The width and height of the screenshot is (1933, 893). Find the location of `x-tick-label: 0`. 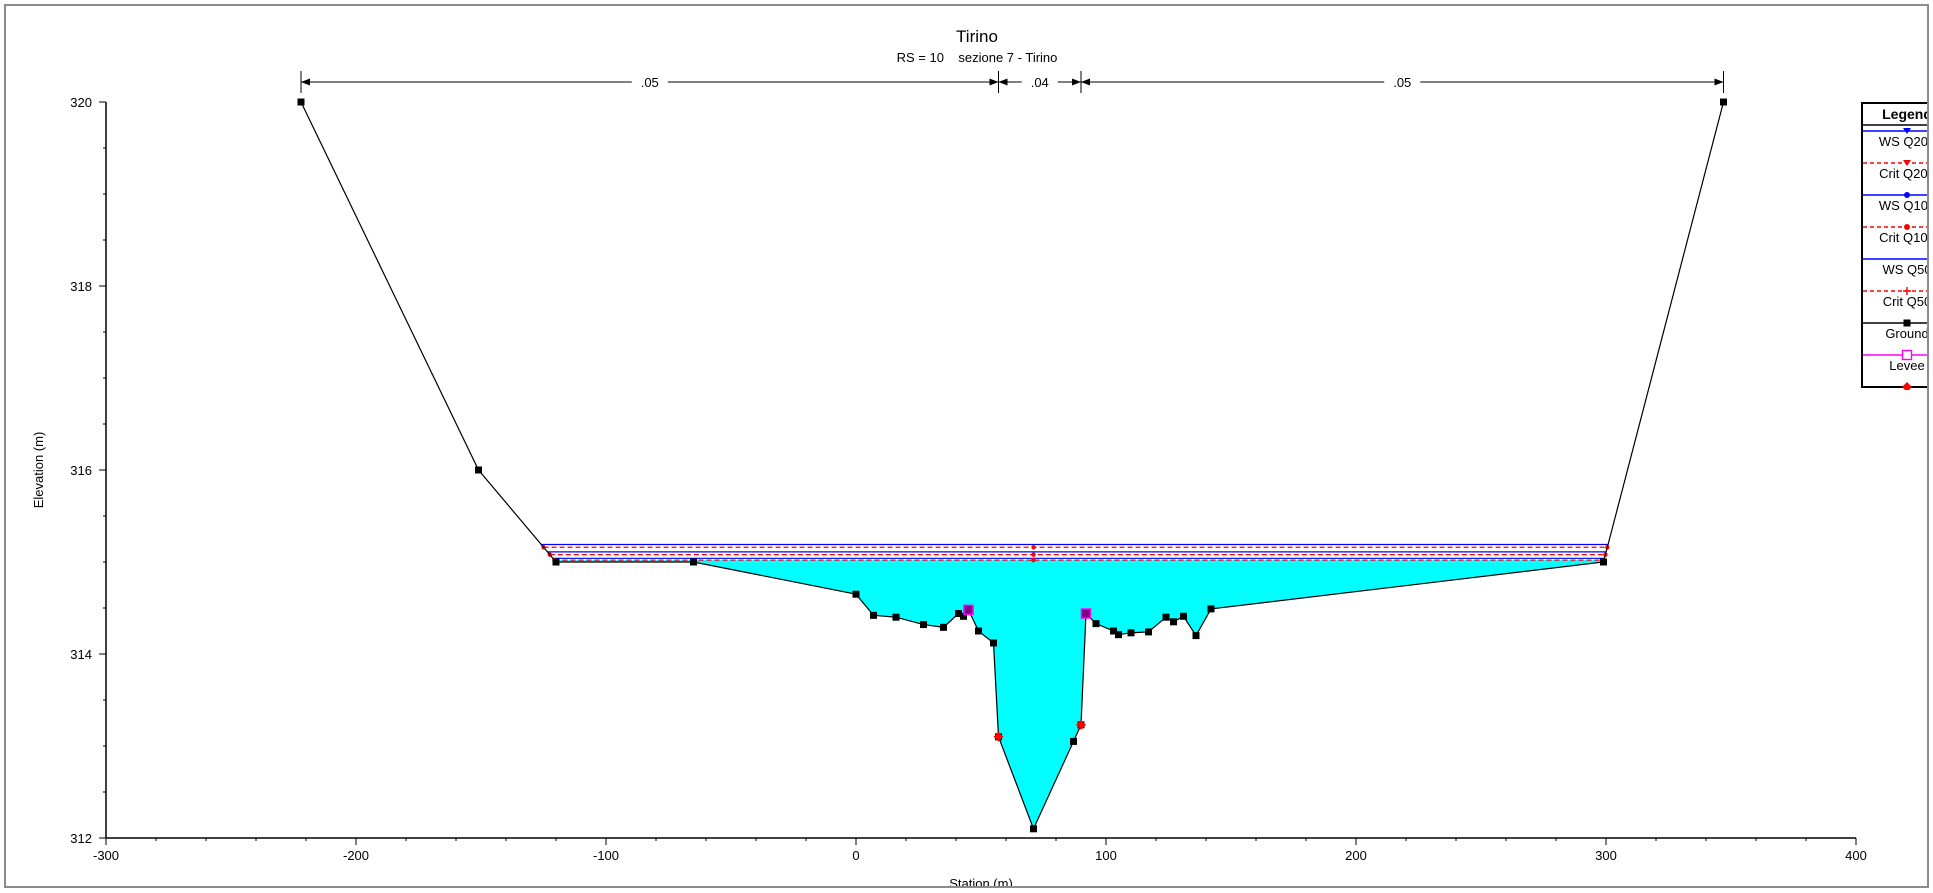

x-tick-label: 0 is located at coordinates (855, 855).